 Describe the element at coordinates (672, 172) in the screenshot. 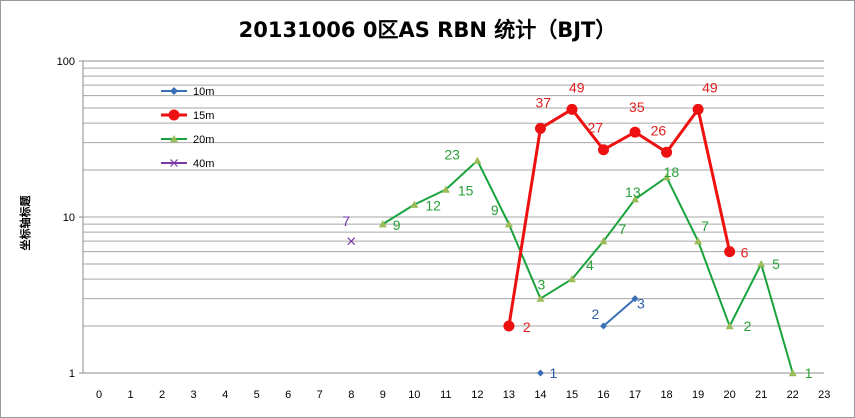

I see `data-label: 18` at that location.